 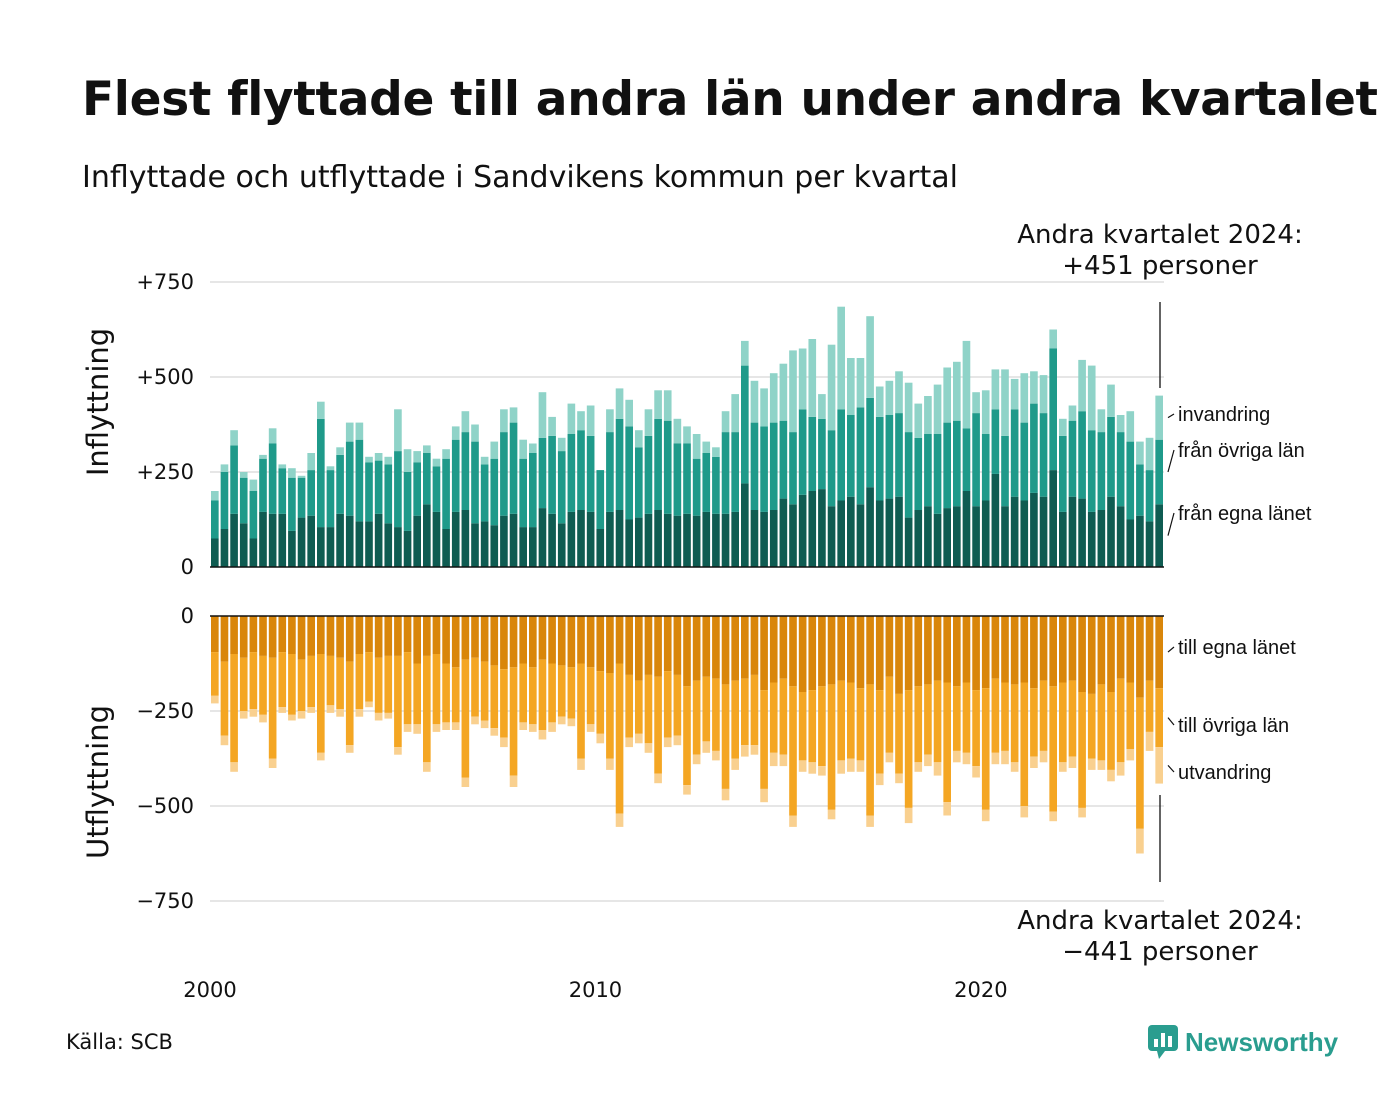 I want to click on xtick-label: 2010, so click(x=595, y=990).